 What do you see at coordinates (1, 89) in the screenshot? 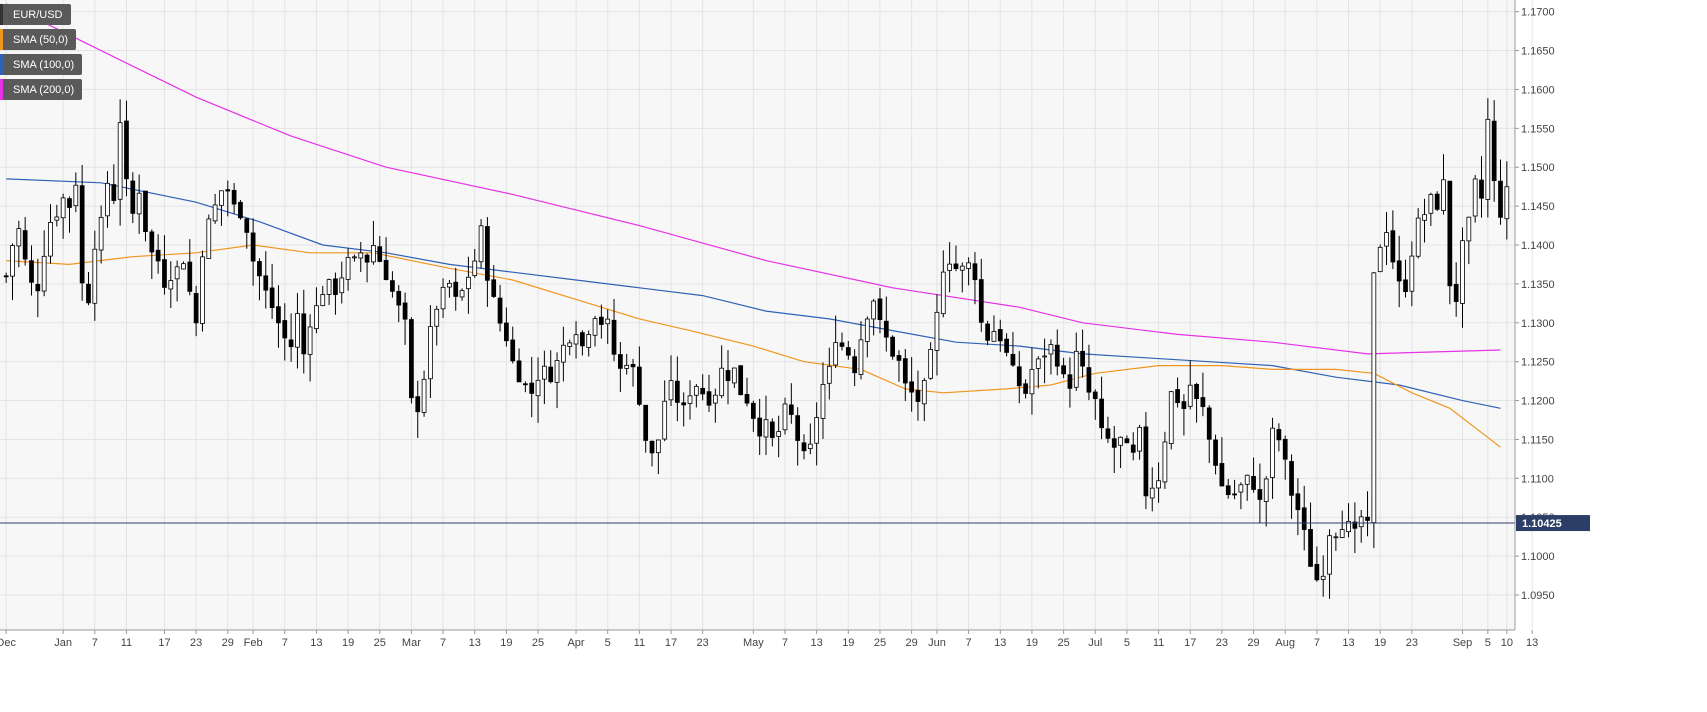
I see `swatch-sma200` at bounding box center [1, 89].